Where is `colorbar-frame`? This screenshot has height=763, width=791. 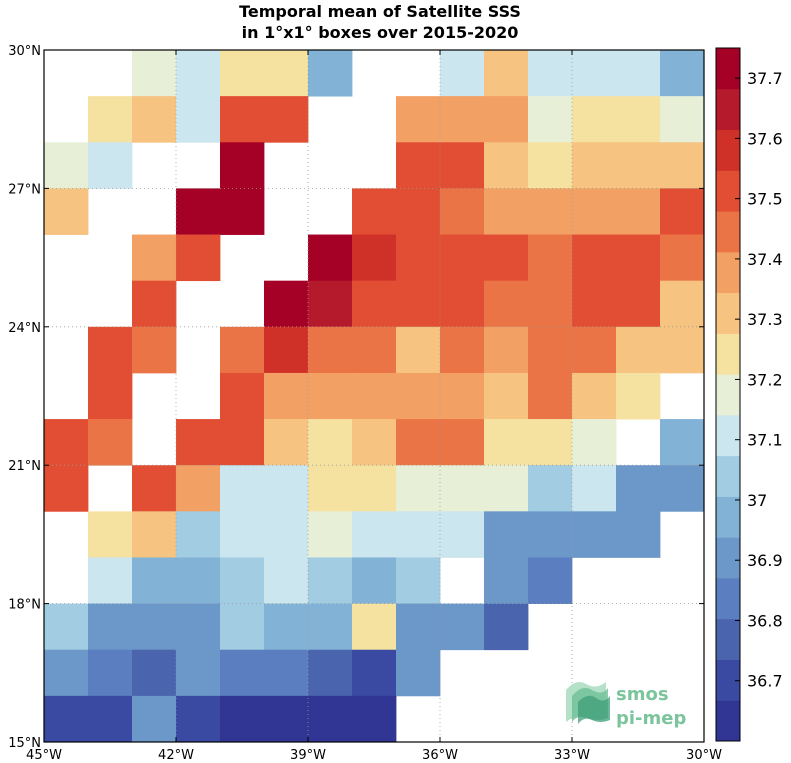
colorbar-frame is located at coordinates (728, 394).